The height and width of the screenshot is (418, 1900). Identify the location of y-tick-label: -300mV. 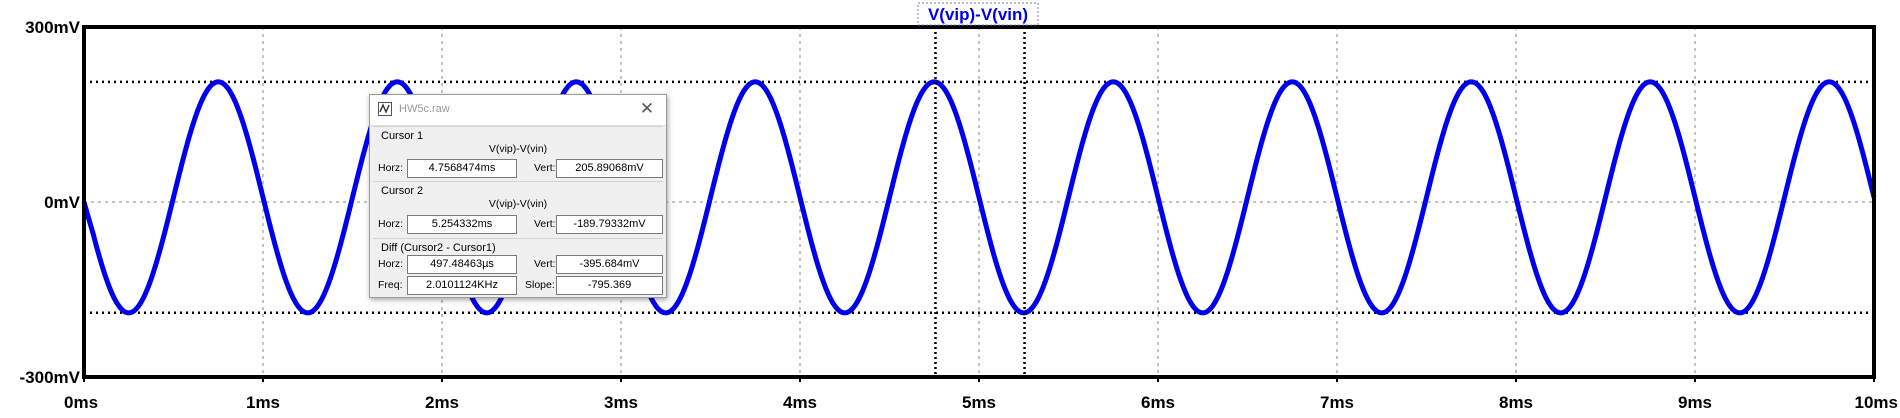
(50, 377).